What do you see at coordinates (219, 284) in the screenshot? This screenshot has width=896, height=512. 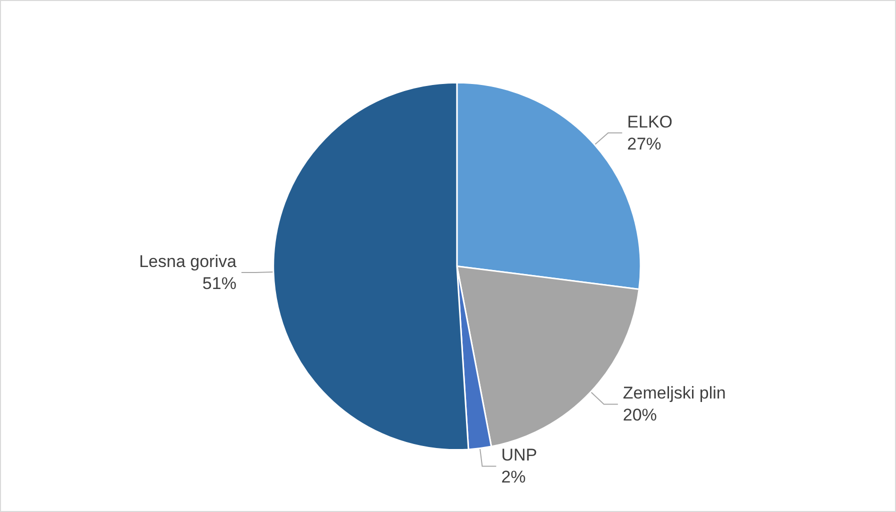 I see `data-label: 51%` at bounding box center [219, 284].